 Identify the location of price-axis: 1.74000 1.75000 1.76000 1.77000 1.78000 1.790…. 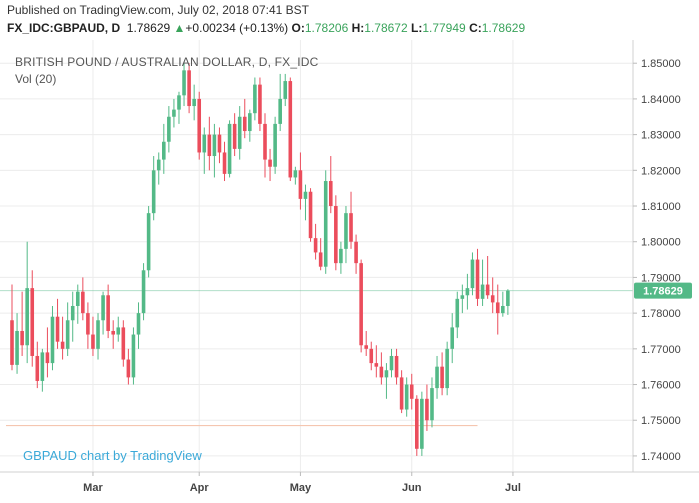
(657, 260).